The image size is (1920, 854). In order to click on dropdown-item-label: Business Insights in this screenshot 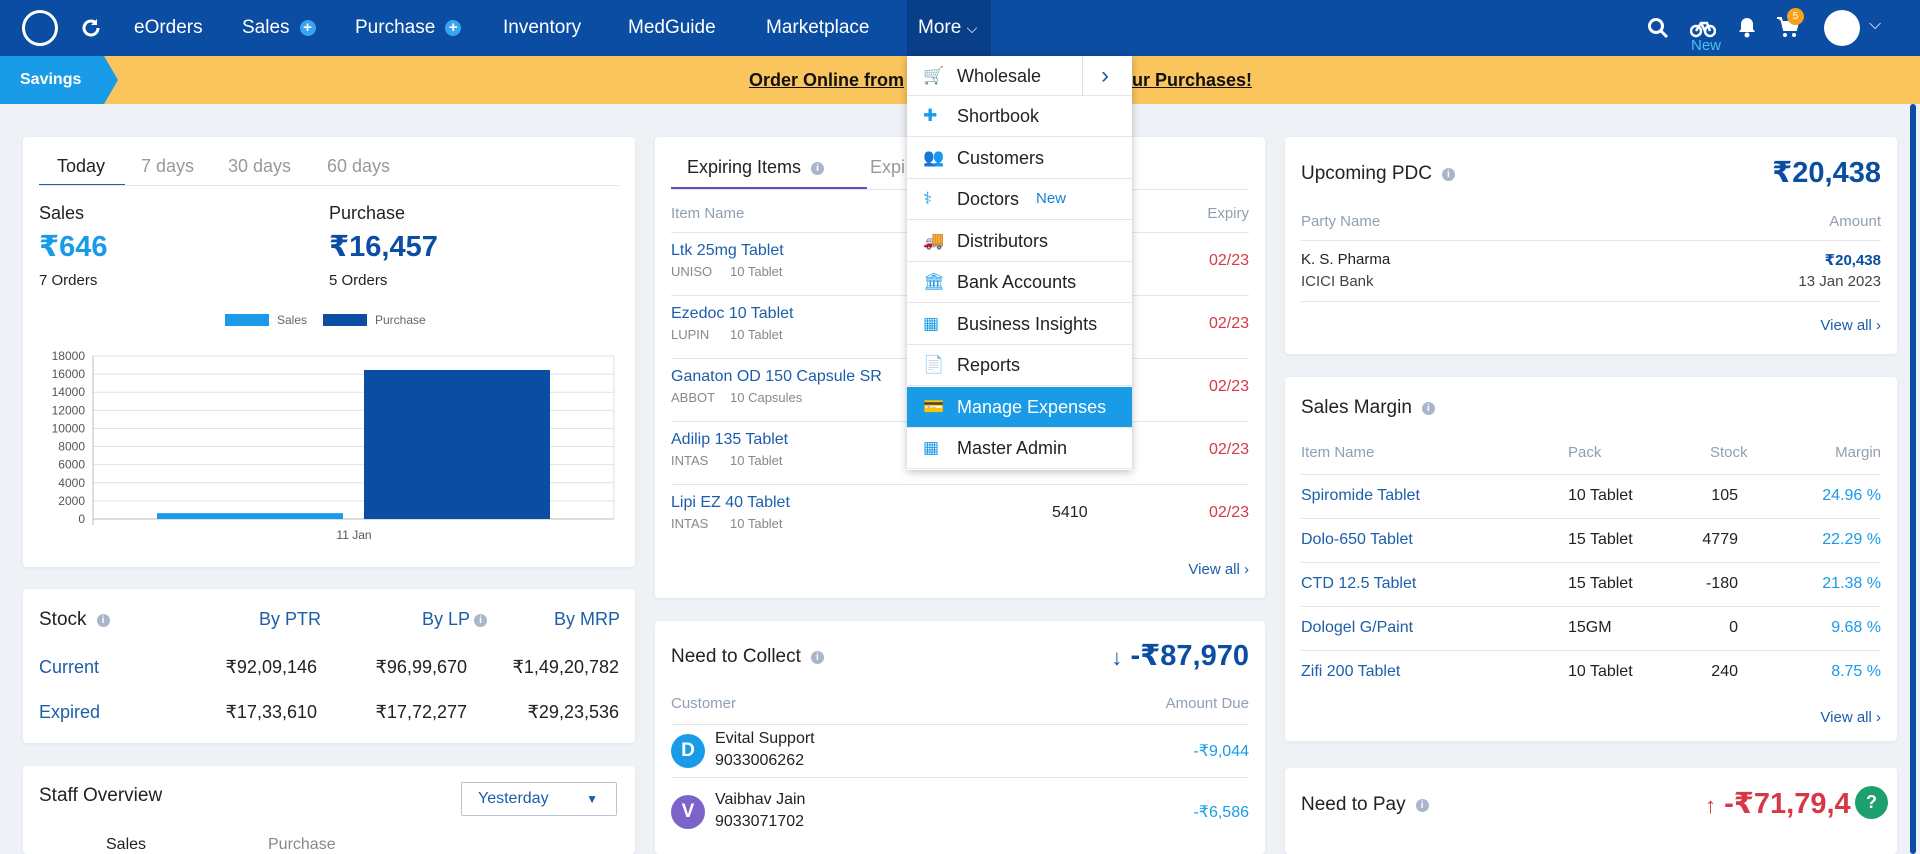, I will do `click(1027, 323)`.